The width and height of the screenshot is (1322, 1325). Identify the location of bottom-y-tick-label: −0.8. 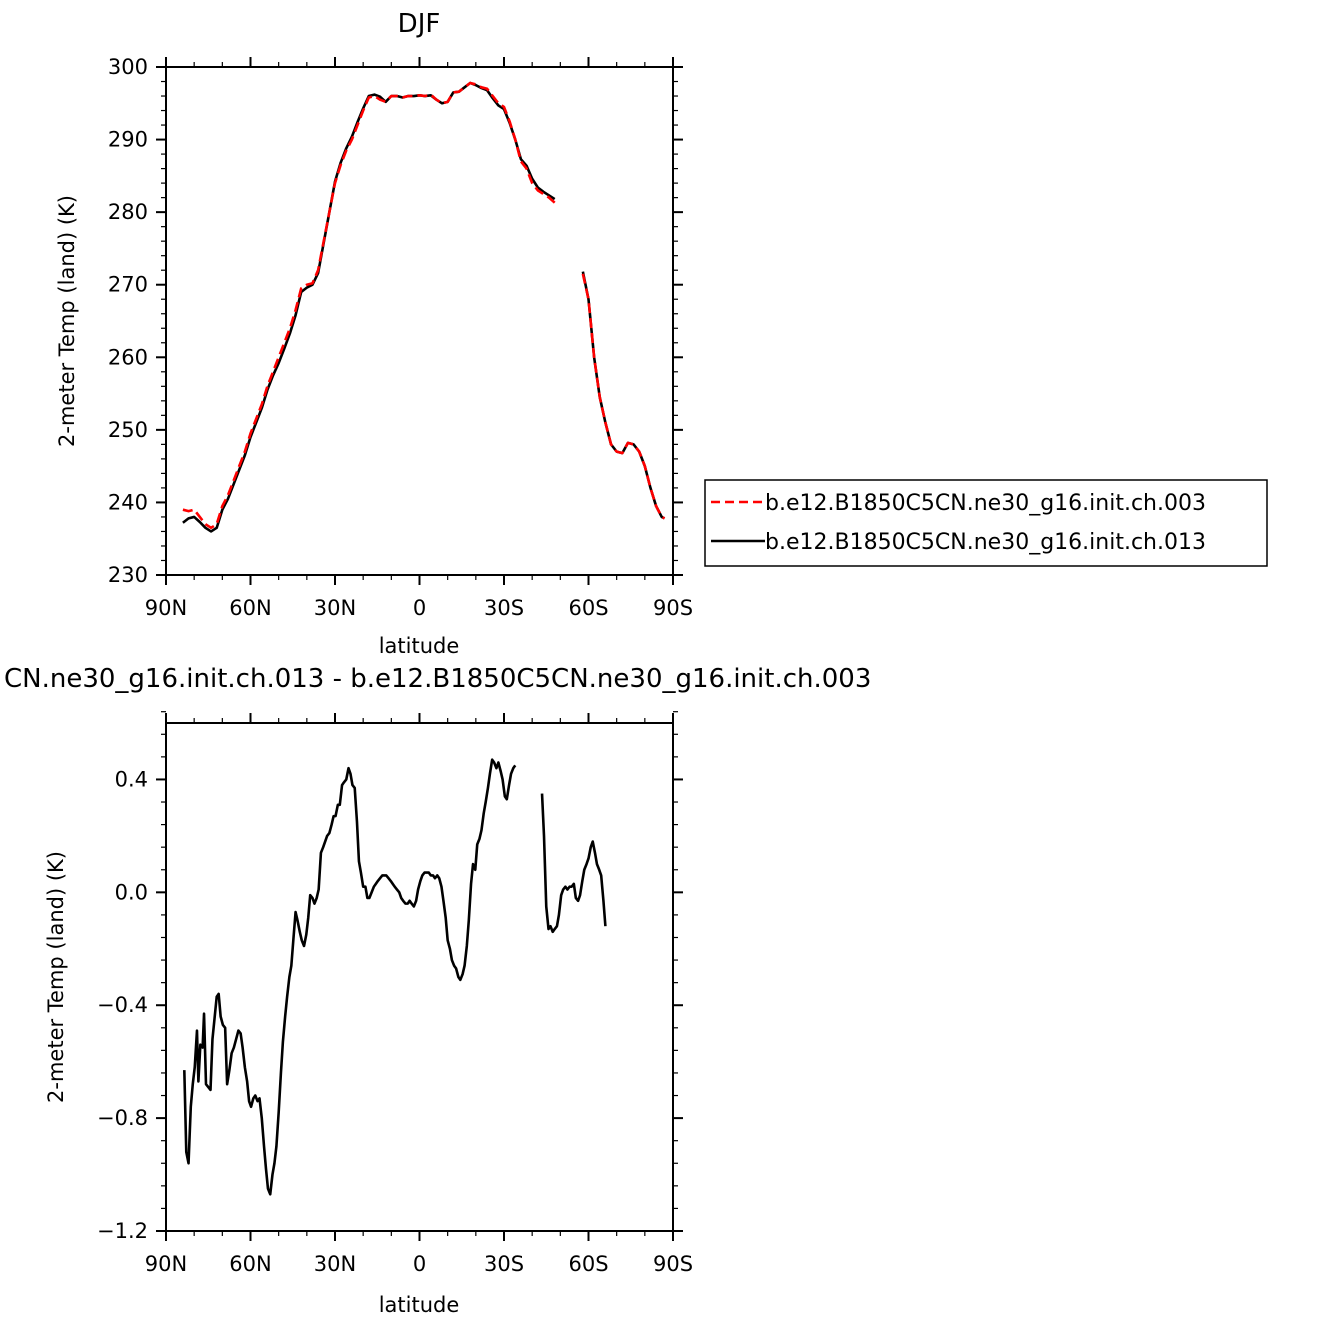
(122, 1118).